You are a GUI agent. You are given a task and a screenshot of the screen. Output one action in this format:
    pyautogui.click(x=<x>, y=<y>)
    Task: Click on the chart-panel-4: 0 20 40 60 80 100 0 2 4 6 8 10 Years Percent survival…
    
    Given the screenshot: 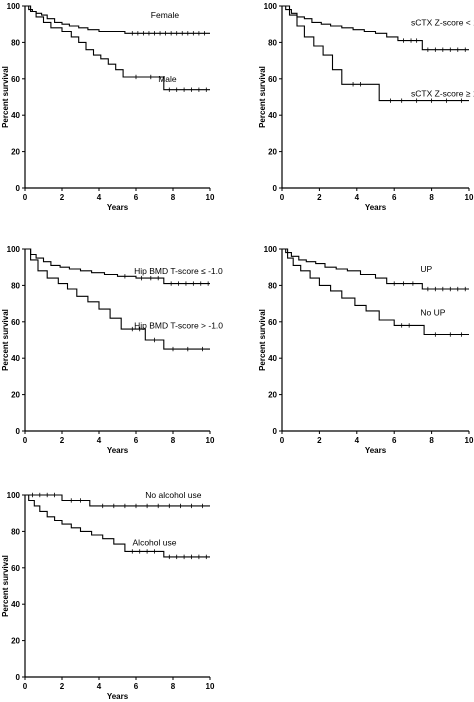 What is the action you would take?
    pyautogui.click(x=366, y=350)
    